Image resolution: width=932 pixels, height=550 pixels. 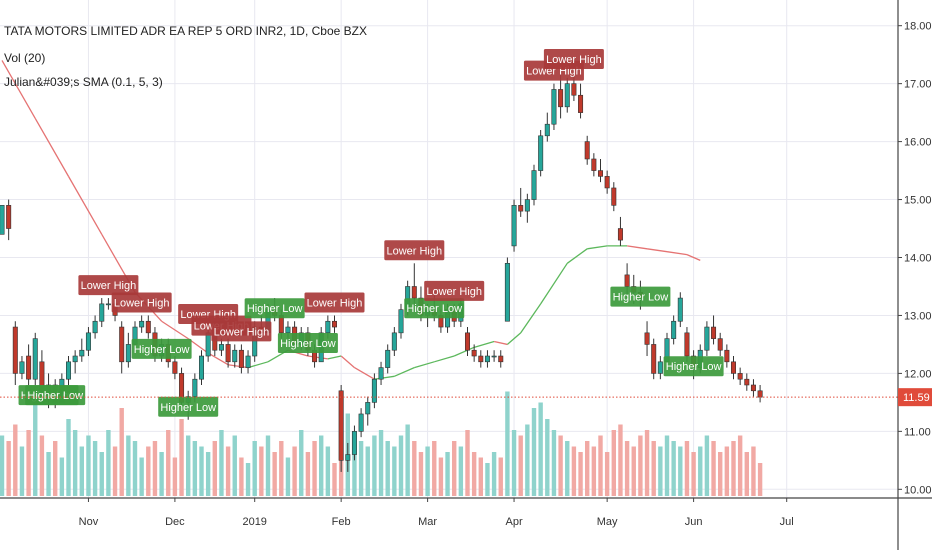 What do you see at coordinates (918, 374) in the screenshot?
I see `y-tick-label: 12.00` at bounding box center [918, 374].